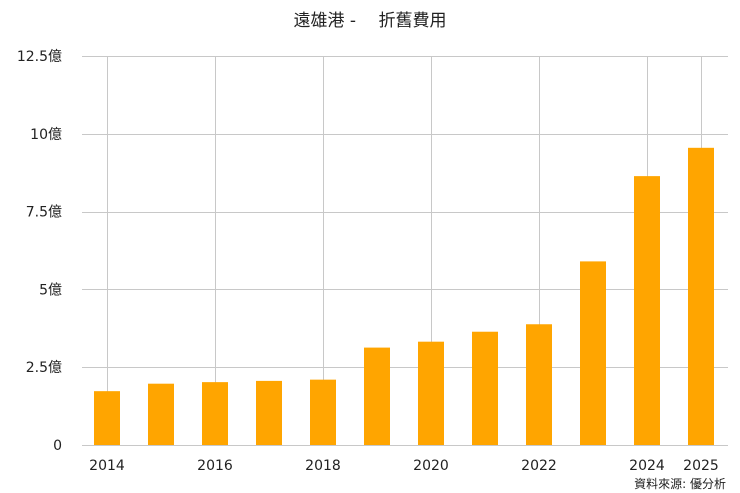 The width and height of the screenshot is (740, 493). What do you see at coordinates (647, 310) in the screenshot?
I see `bar-2024` at bounding box center [647, 310].